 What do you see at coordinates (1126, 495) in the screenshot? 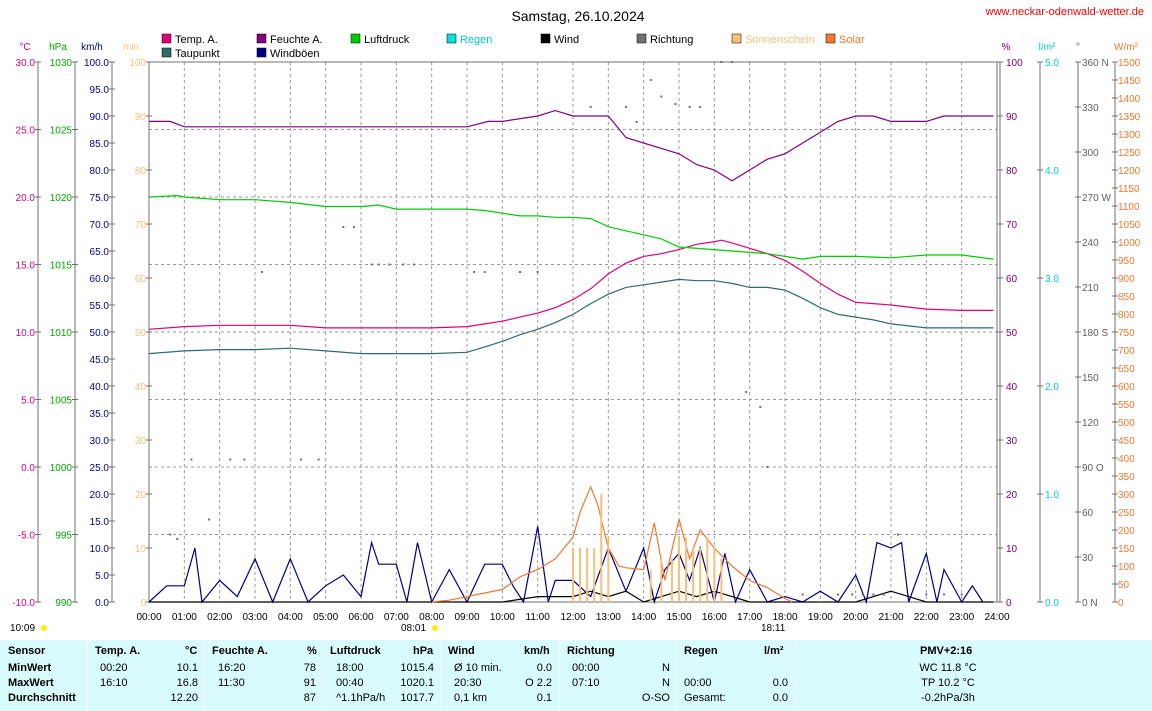
I see `tick-label-solar: 300` at bounding box center [1126, 495].